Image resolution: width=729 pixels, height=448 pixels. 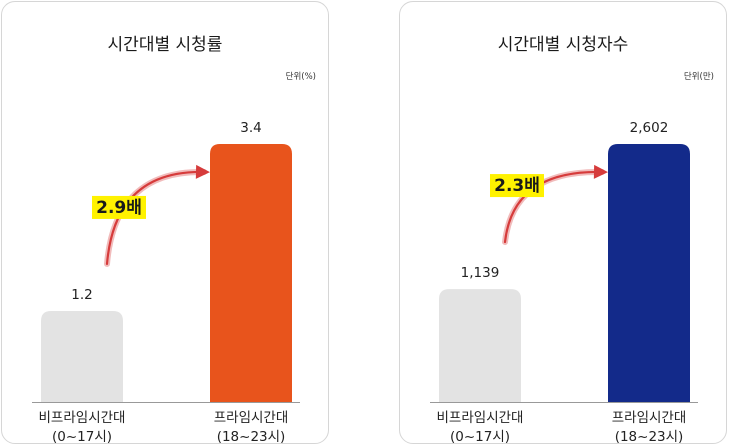 What do you see at coordinates (165, 45) in the screenshot?
I see `chart-title: 시간대별 시청률` at bounding box center [165, 45].